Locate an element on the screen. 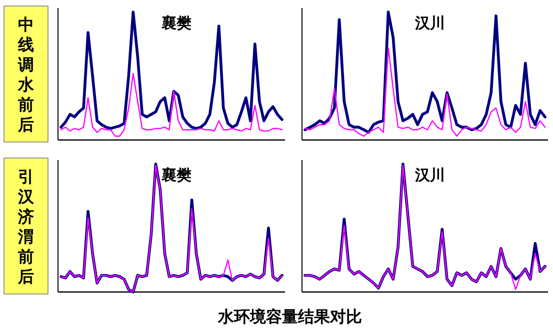  text: 中线调水前后 is located at coordinates (26, 74).